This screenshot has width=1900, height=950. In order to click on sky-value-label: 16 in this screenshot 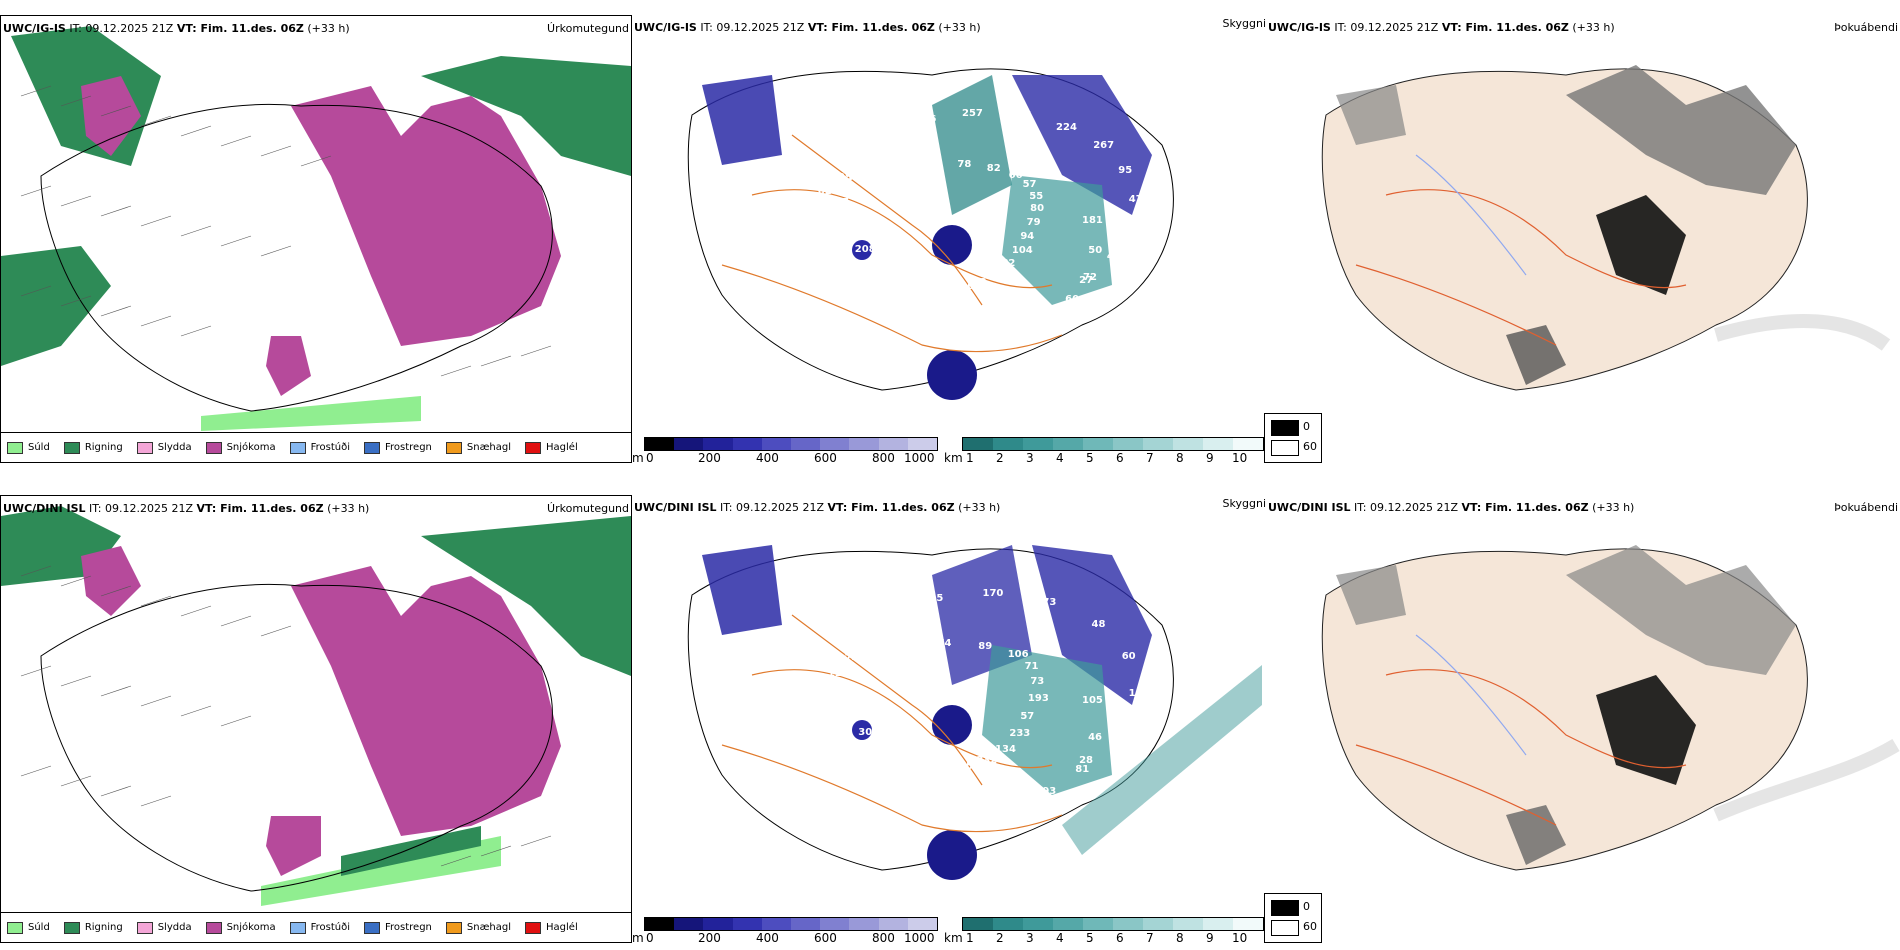, I will do `click(797, 230)`.